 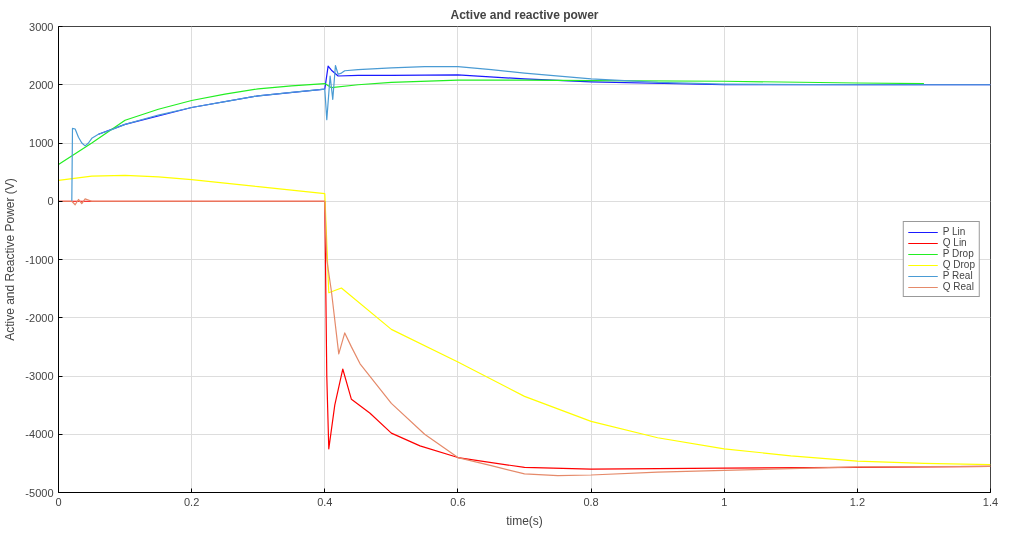 What do you see at coordinates (524, 14) in the screenshot?
I see `chart-title: Active and reactive power` at bounding box center [524, 14].